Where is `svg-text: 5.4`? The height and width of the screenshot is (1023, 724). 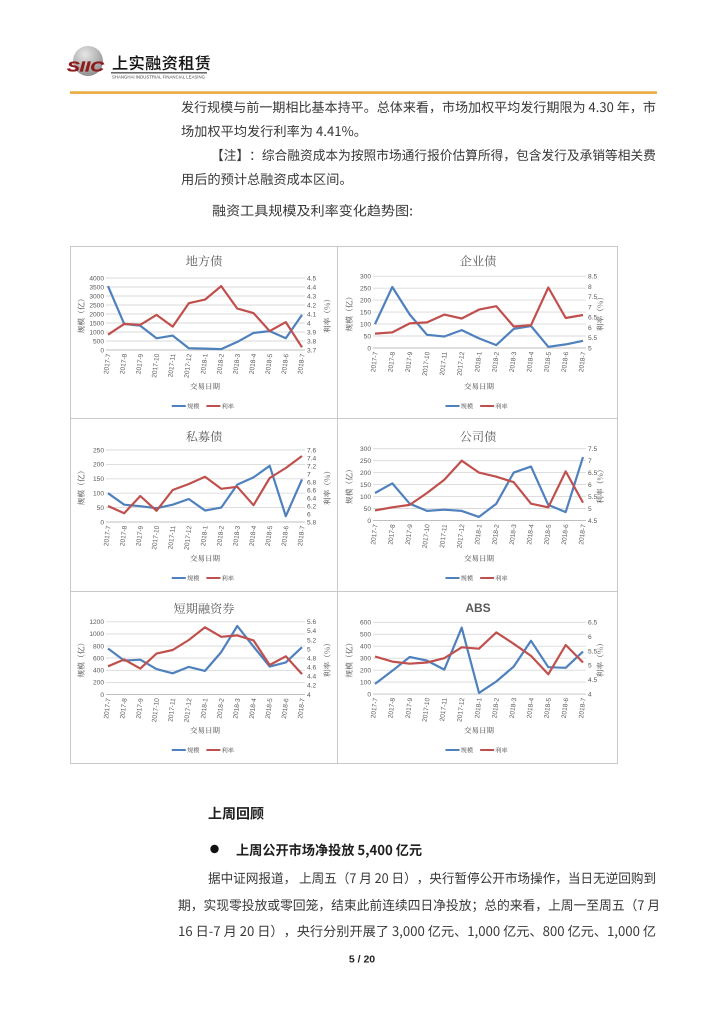 svg-text: 5.4 is located at coordinates (311, 631).